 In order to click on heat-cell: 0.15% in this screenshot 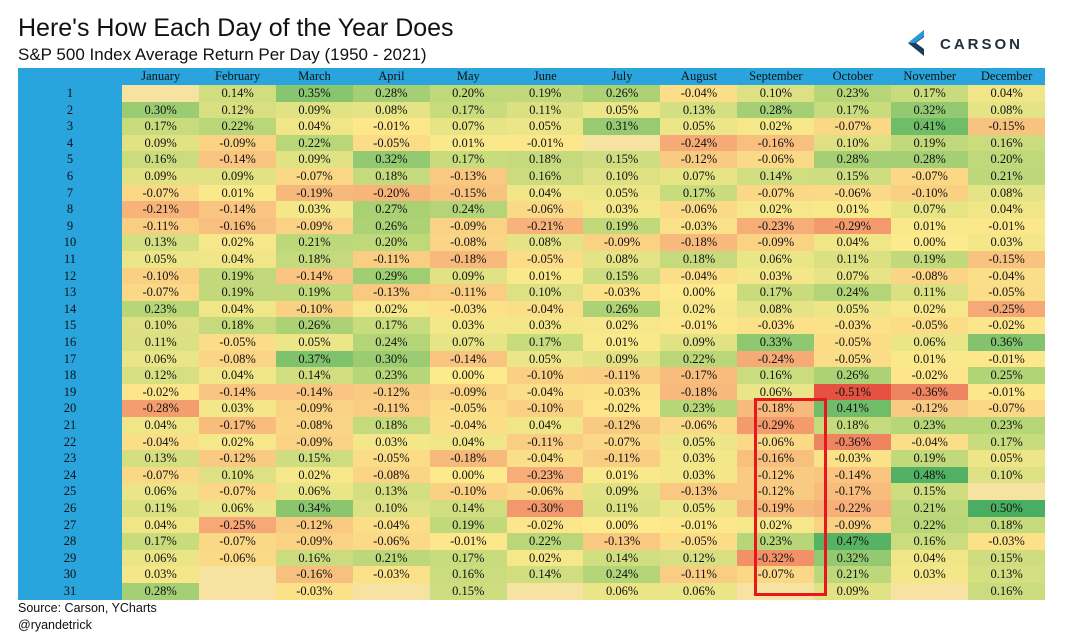, I will do `click(930, 492)`.